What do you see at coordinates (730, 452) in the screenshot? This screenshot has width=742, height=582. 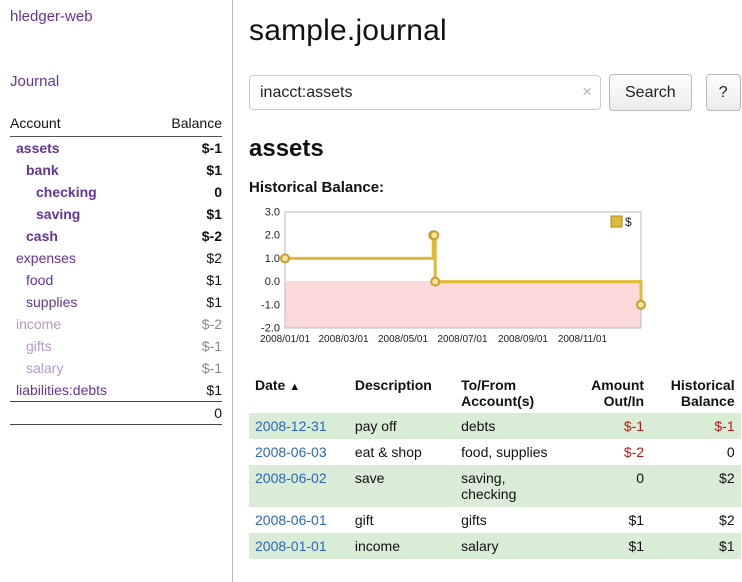 I see `transaction-balance: 0` at bounding box center [730, 452].